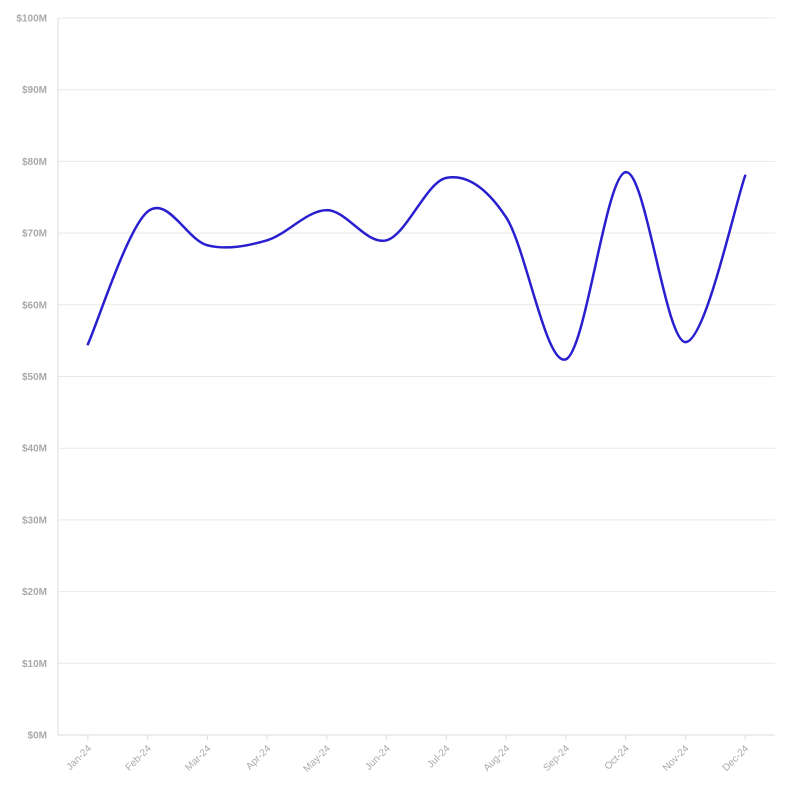  Describe the element at coordinates (80, 758) in the screenshot. I see `x-tick-label: Jan-24` at that location.